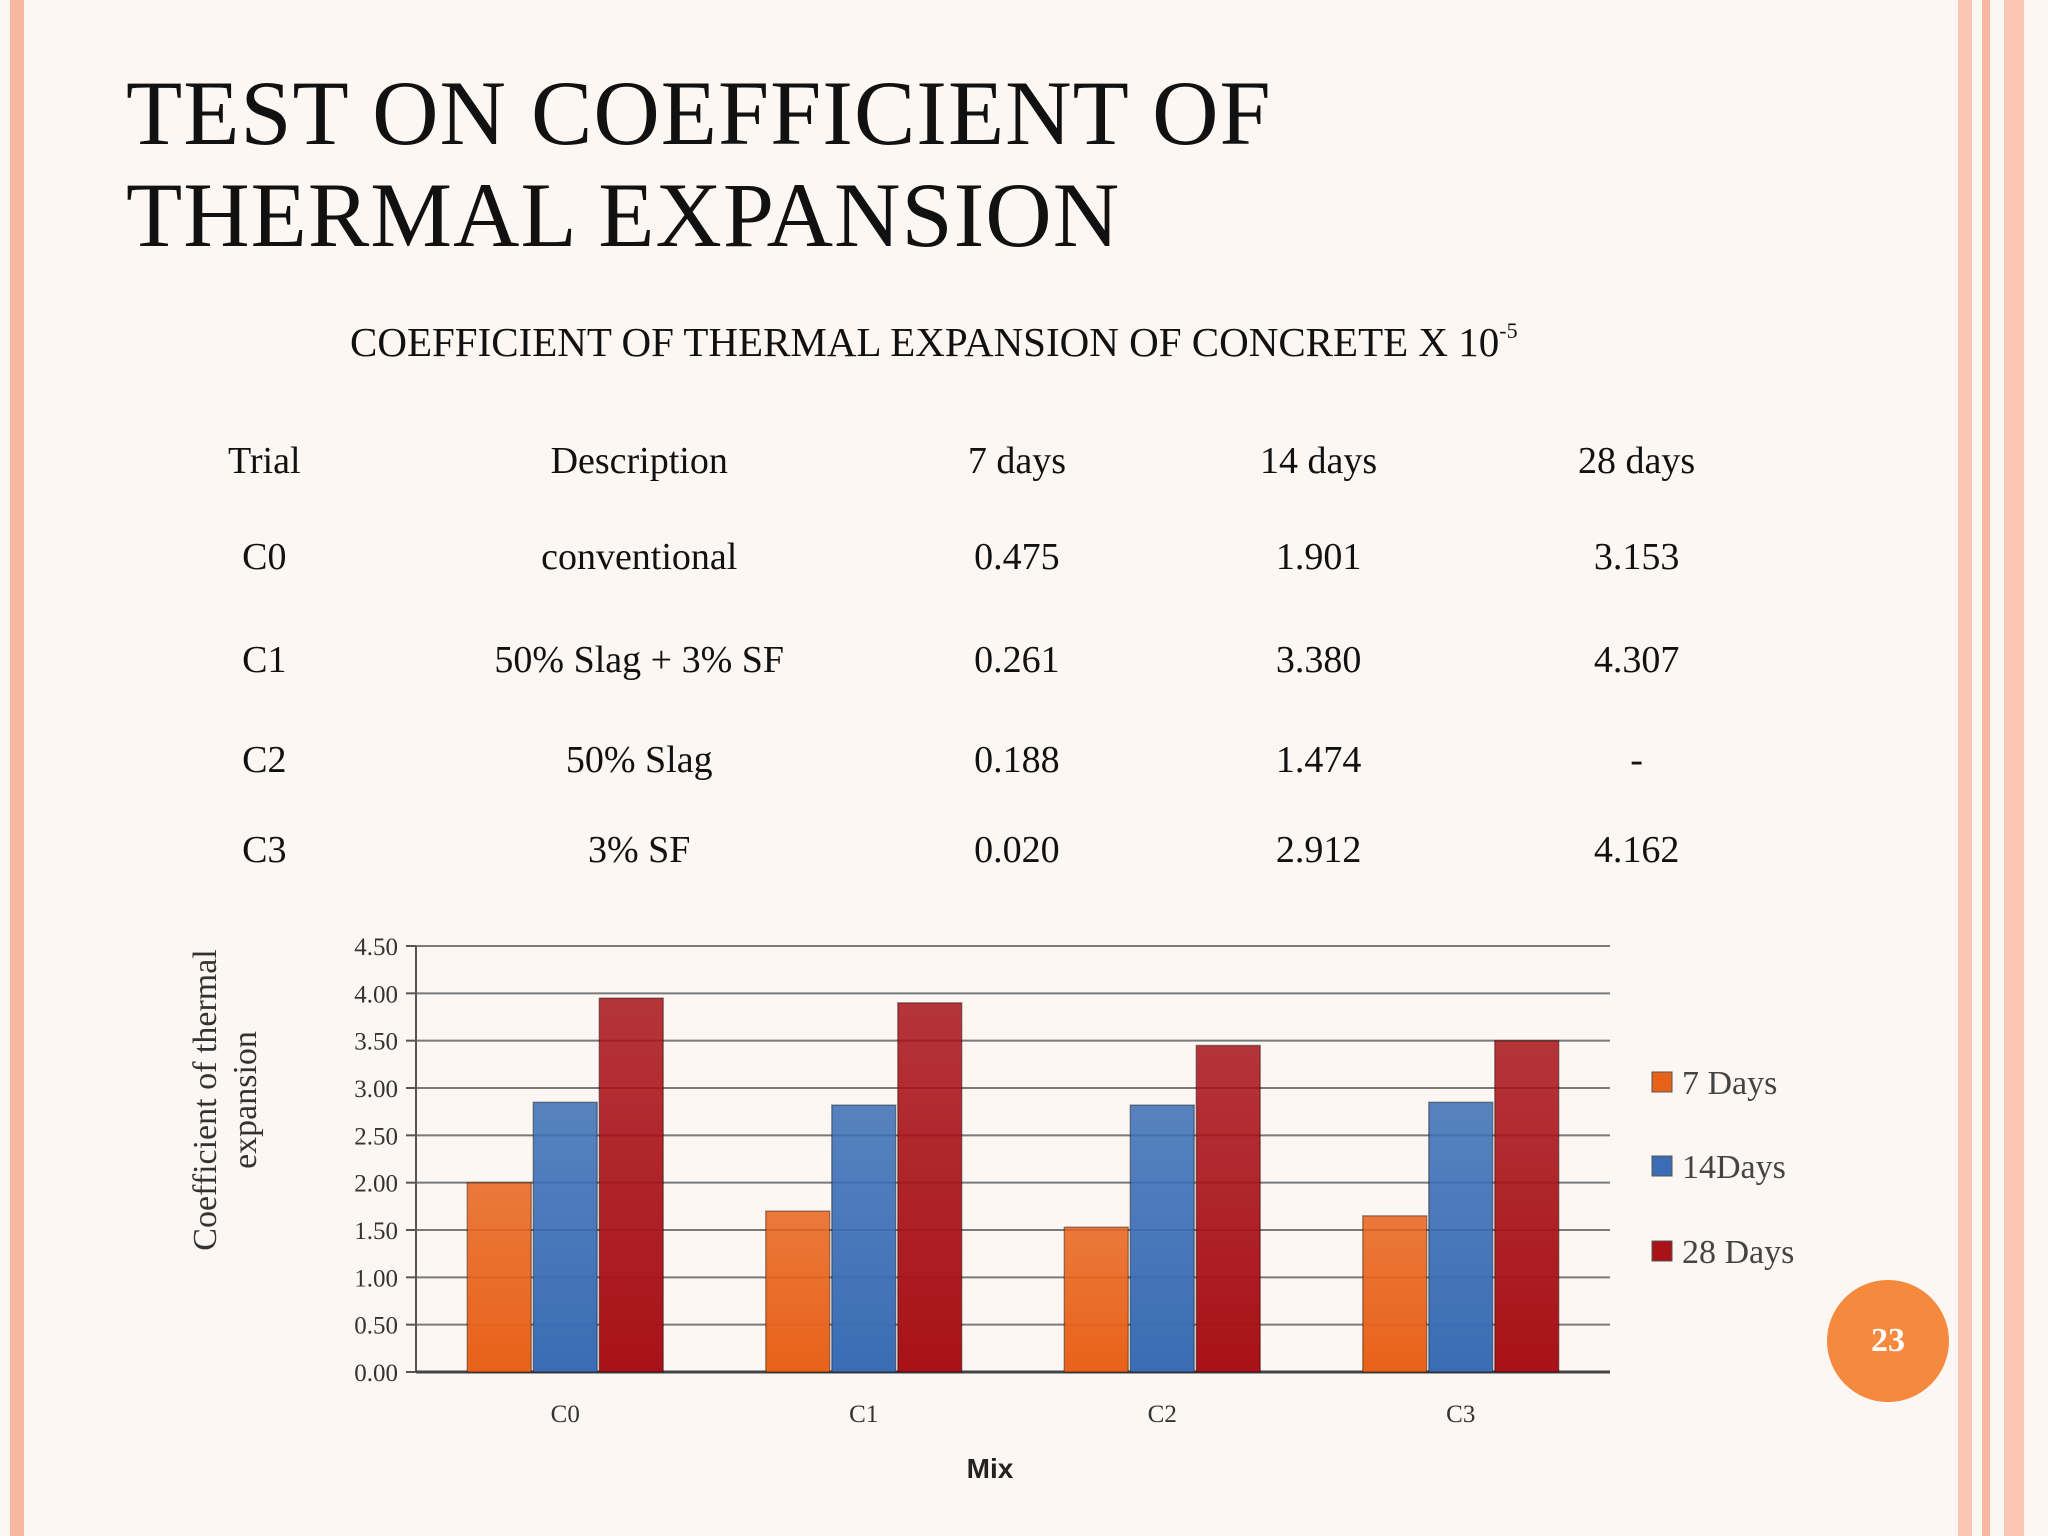 This screenshot has height=1536, width=2048. What do you see at coordinates (1636, 660) in the screenshot?
I see `table-cell: 4.307` at bounding box center [1636, 660].